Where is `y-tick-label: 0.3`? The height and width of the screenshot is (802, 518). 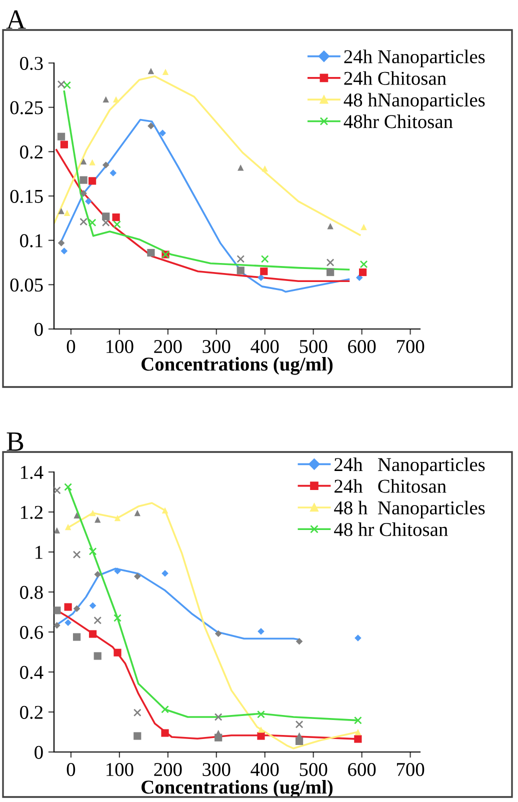 y-tick-label: 0.3 is located at coordinates (31, 63).